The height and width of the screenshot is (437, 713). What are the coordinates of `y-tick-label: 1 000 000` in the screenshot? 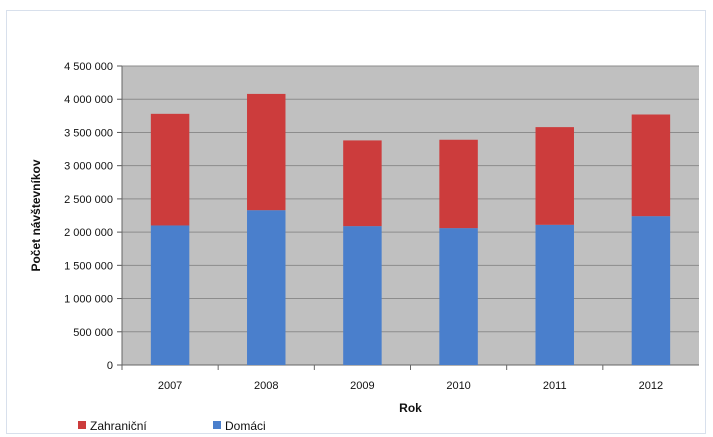 It's located at (88, 300).